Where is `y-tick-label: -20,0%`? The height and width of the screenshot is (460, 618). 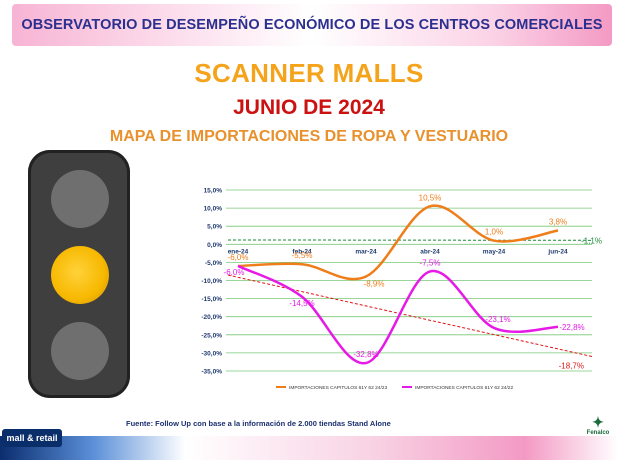 y-tick-label: -20,0% is located at coordinates (211, 317).